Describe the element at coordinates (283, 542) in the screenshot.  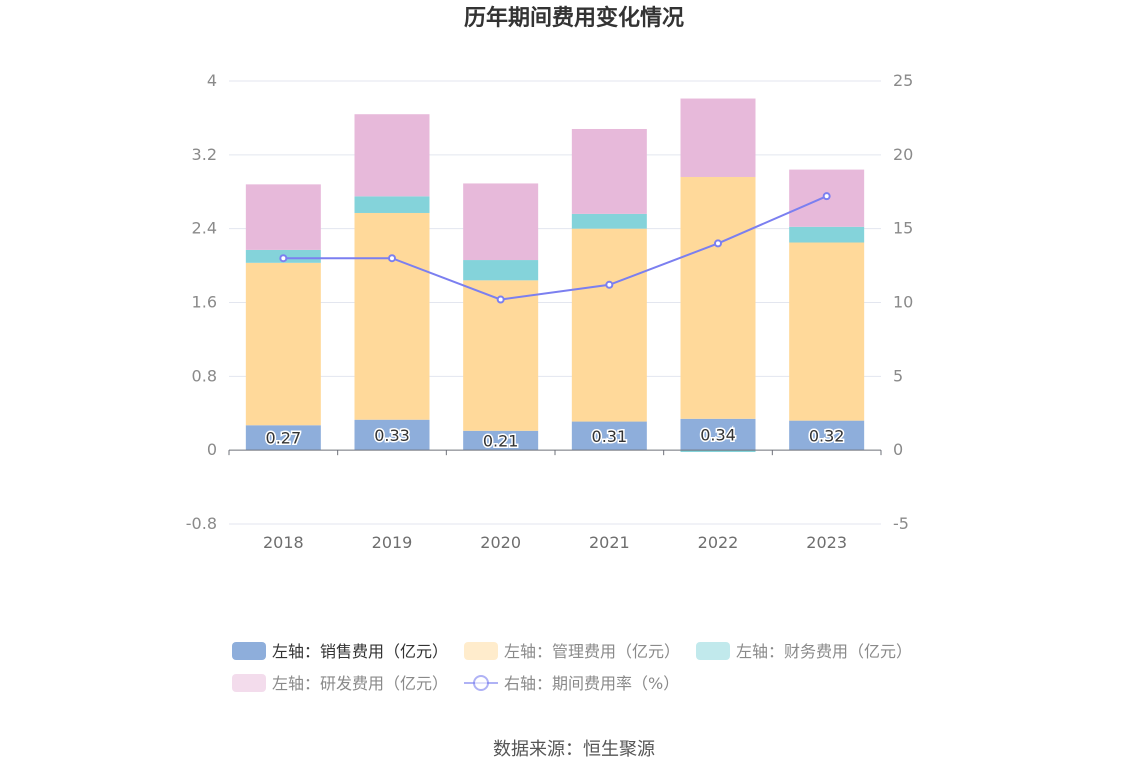
I see `x-tick-label: 2018` at that location.